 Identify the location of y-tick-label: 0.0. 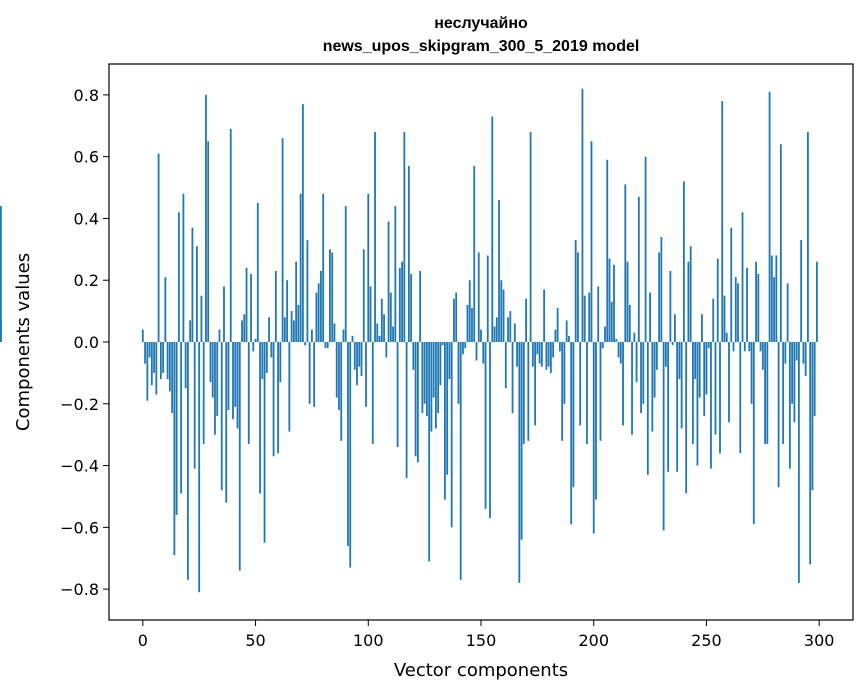
(86, 342).